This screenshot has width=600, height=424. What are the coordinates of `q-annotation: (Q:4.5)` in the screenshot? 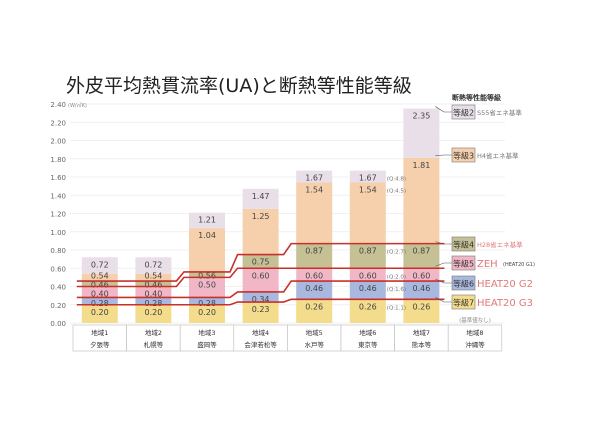 It's located at (396, 191).